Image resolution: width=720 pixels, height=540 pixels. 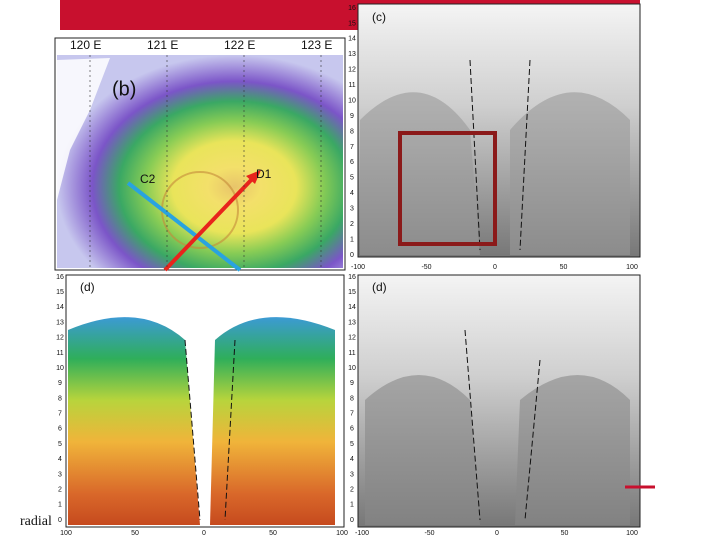 I want to click on panel-label: (b), so click(x=124, y=89).